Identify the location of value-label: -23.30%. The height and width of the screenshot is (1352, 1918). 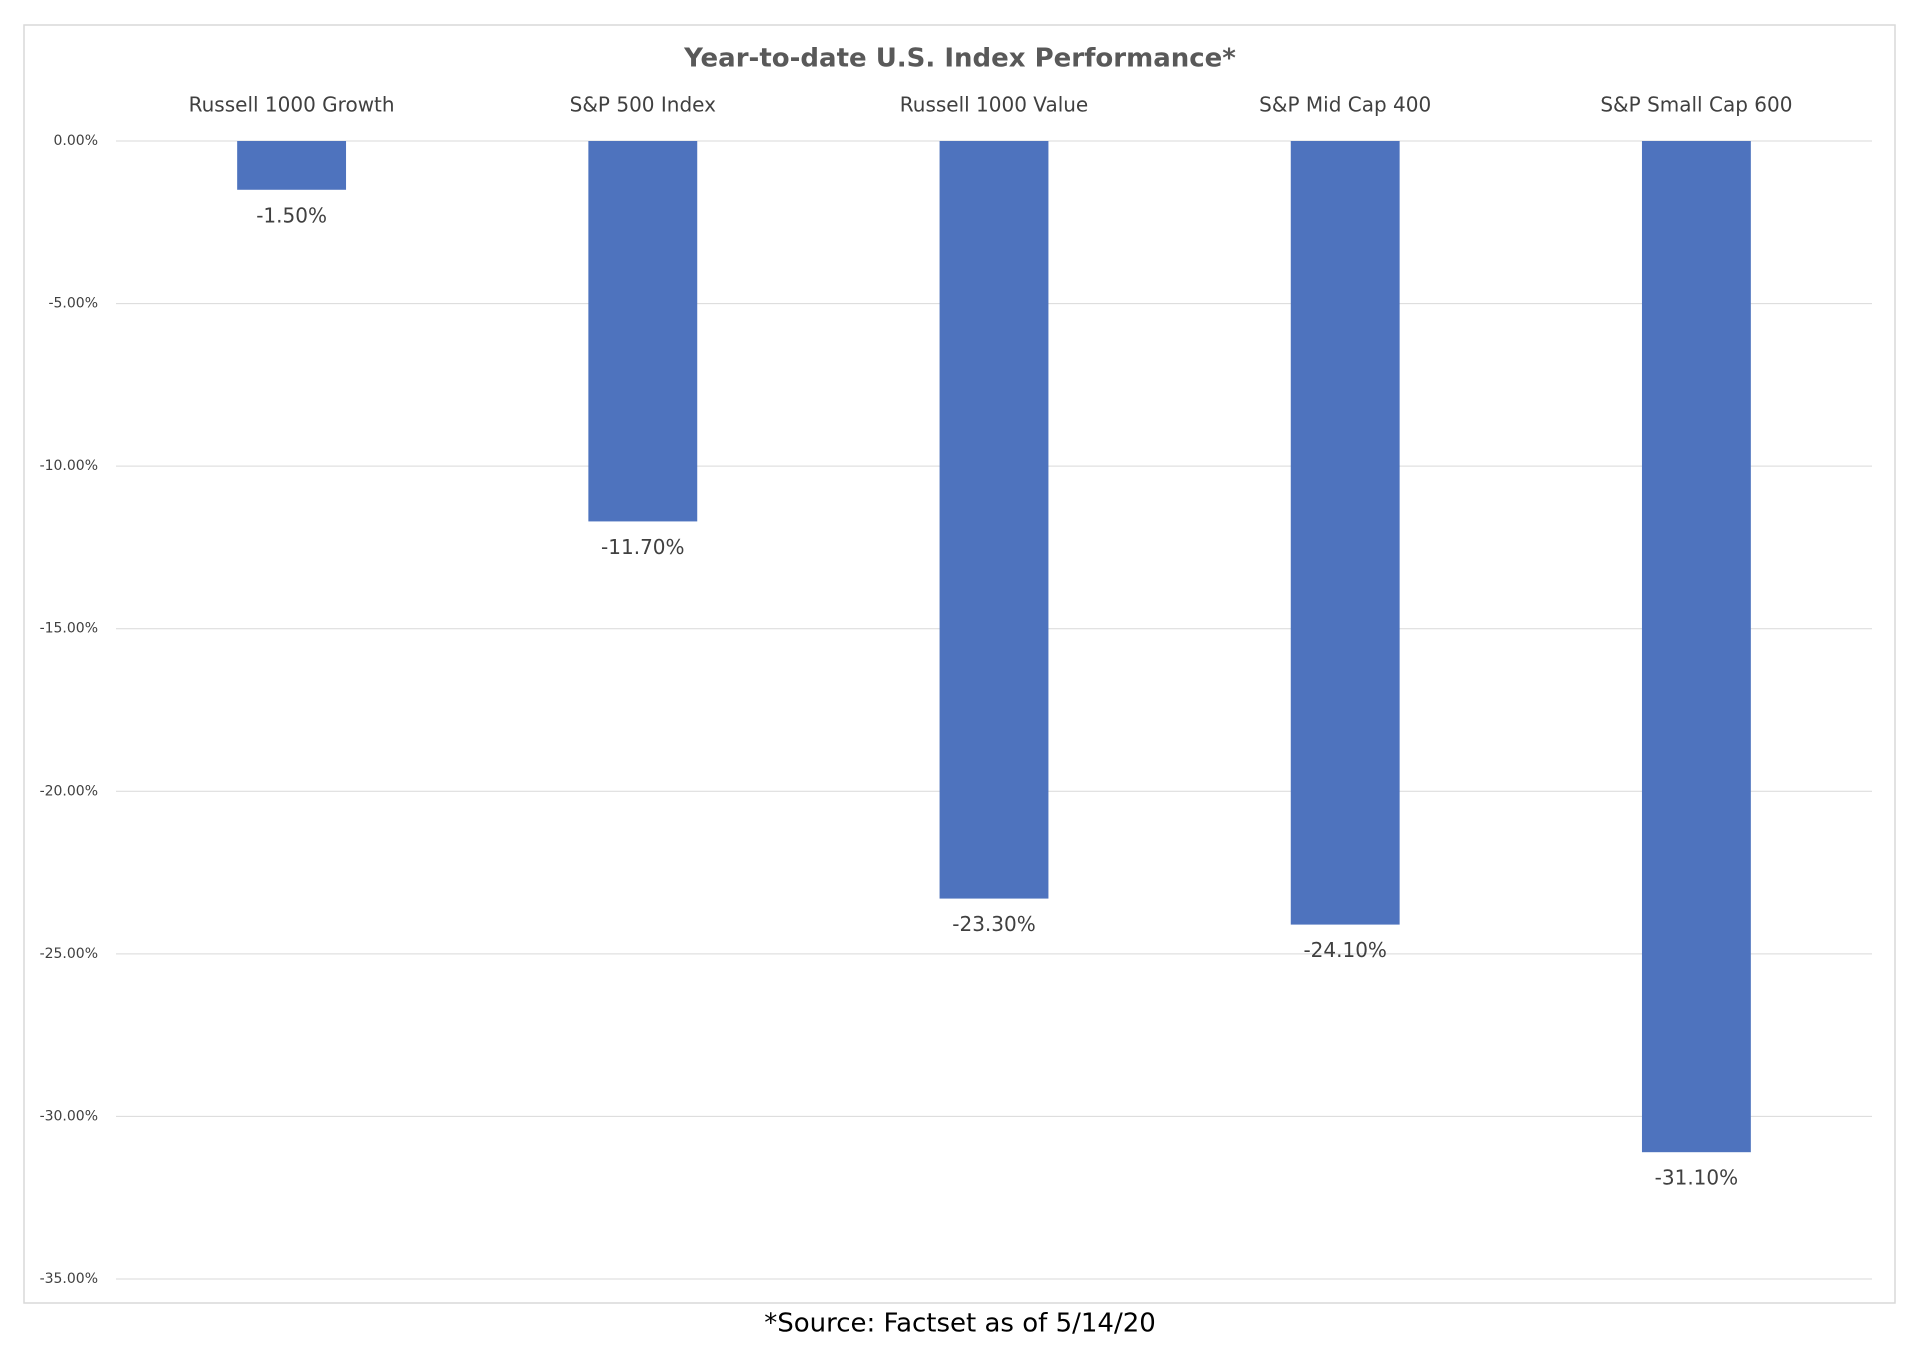
(993, 924).